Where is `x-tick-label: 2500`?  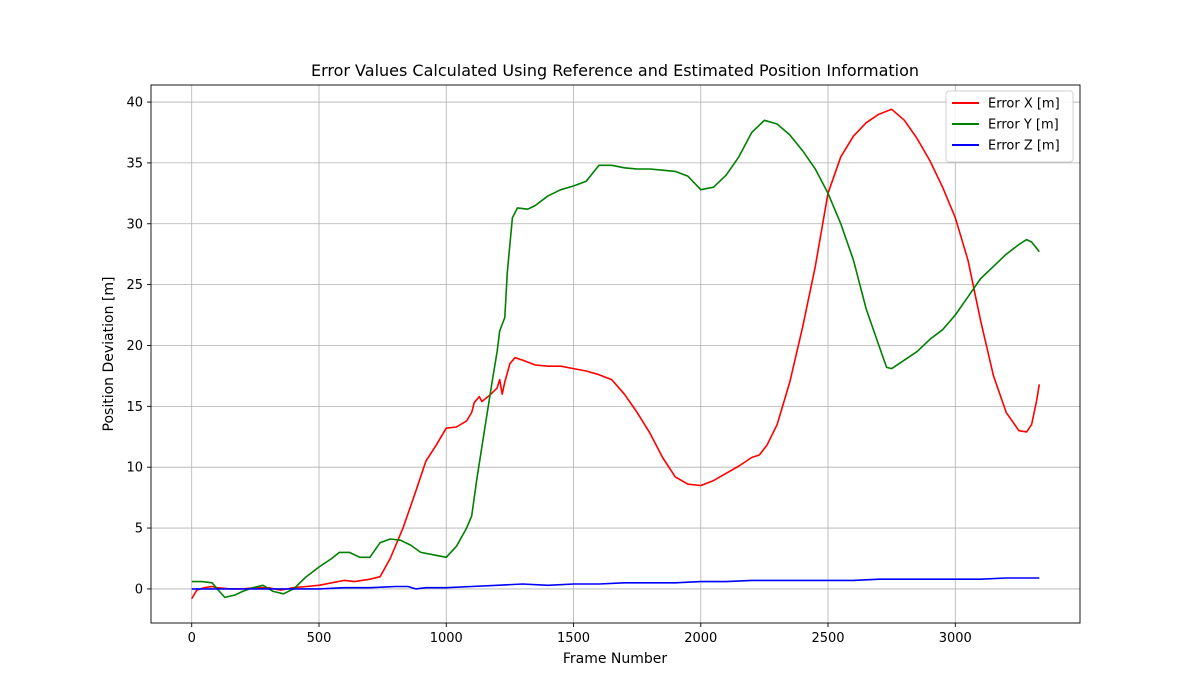 x-tick-label: 2500 is located at coordinates (827, 638).